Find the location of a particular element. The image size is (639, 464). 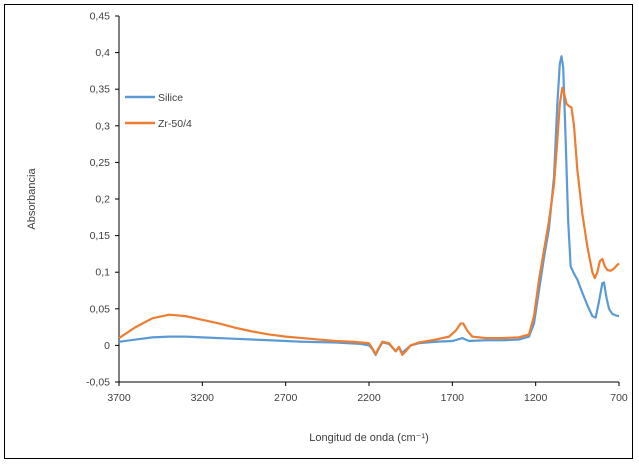

y-tick-label: 0,2 is located at coordinates (102, 200).